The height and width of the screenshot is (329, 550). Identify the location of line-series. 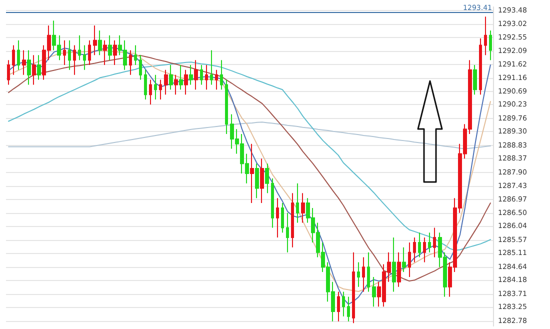
(249, 136).